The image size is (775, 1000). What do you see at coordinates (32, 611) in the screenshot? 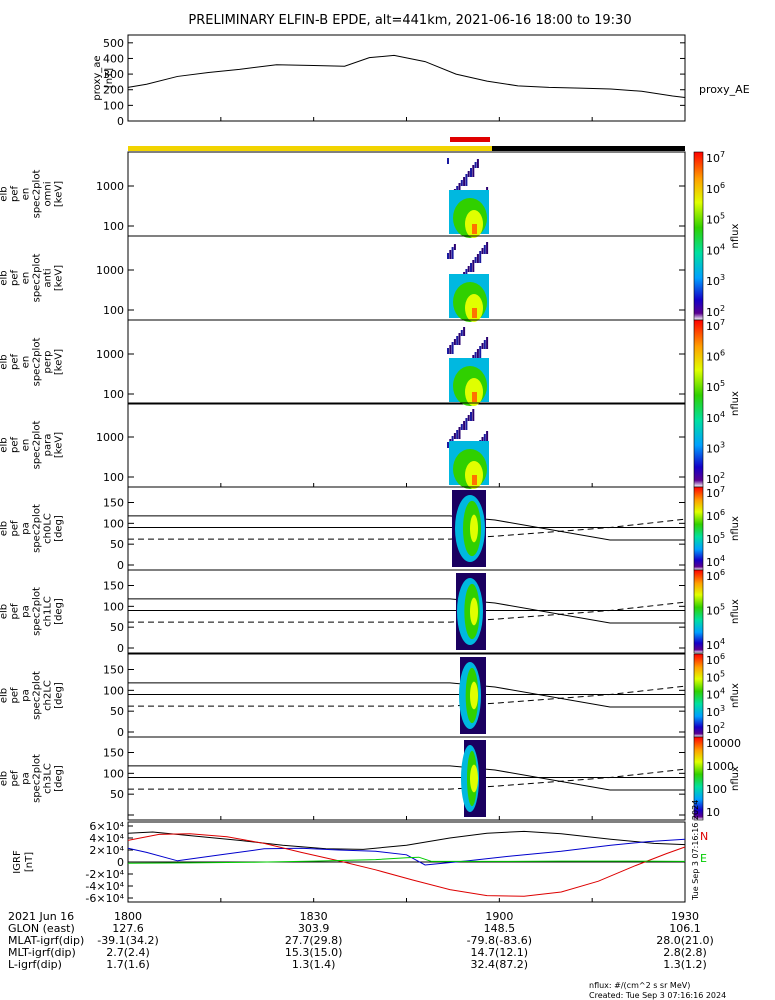
I see `panel-ylabel: elbpefpaspec2plotch1LC[deg]` at bounding box center [32, 611].